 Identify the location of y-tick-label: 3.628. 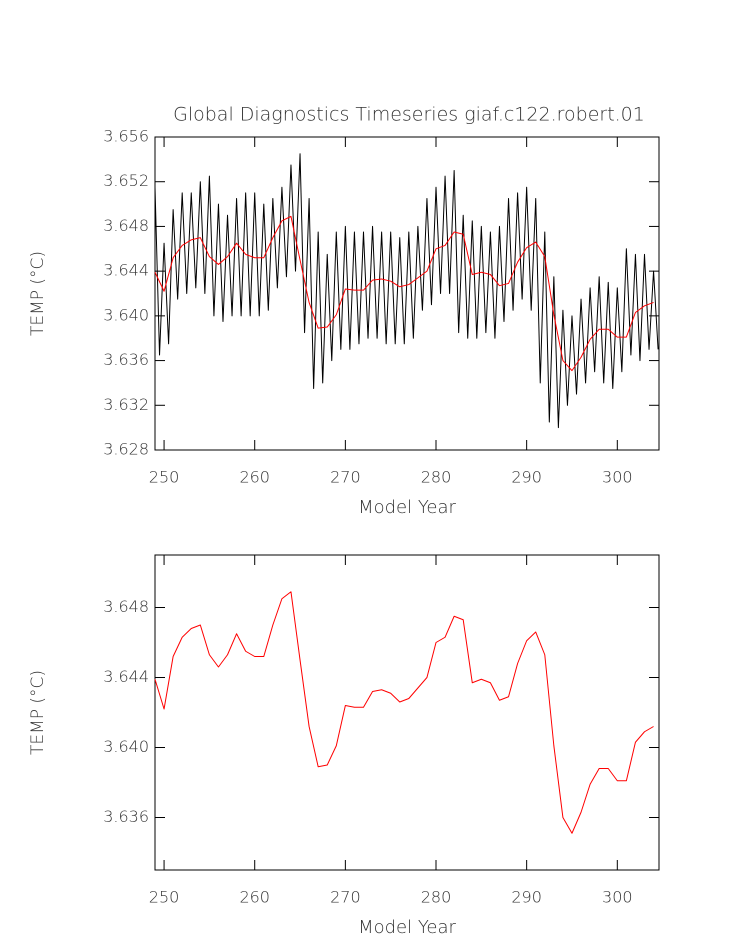
(126, 449).